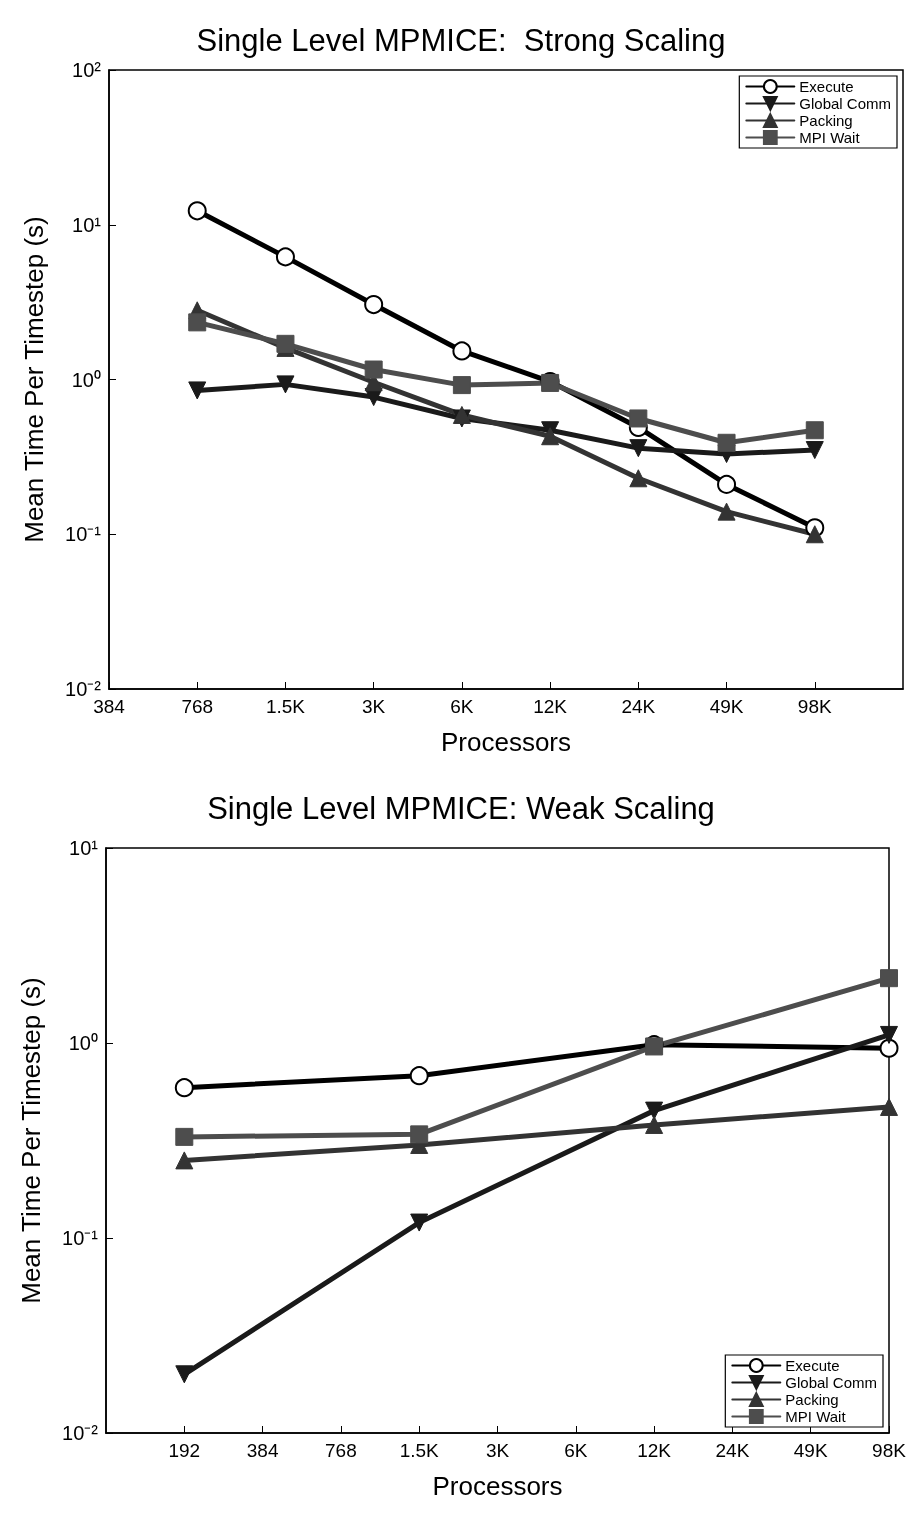 The height and width of the screenshot is (1532, 922). I want to click on chart-title: Single Level MPMICE: Weak Scaling, so click(461, 808).